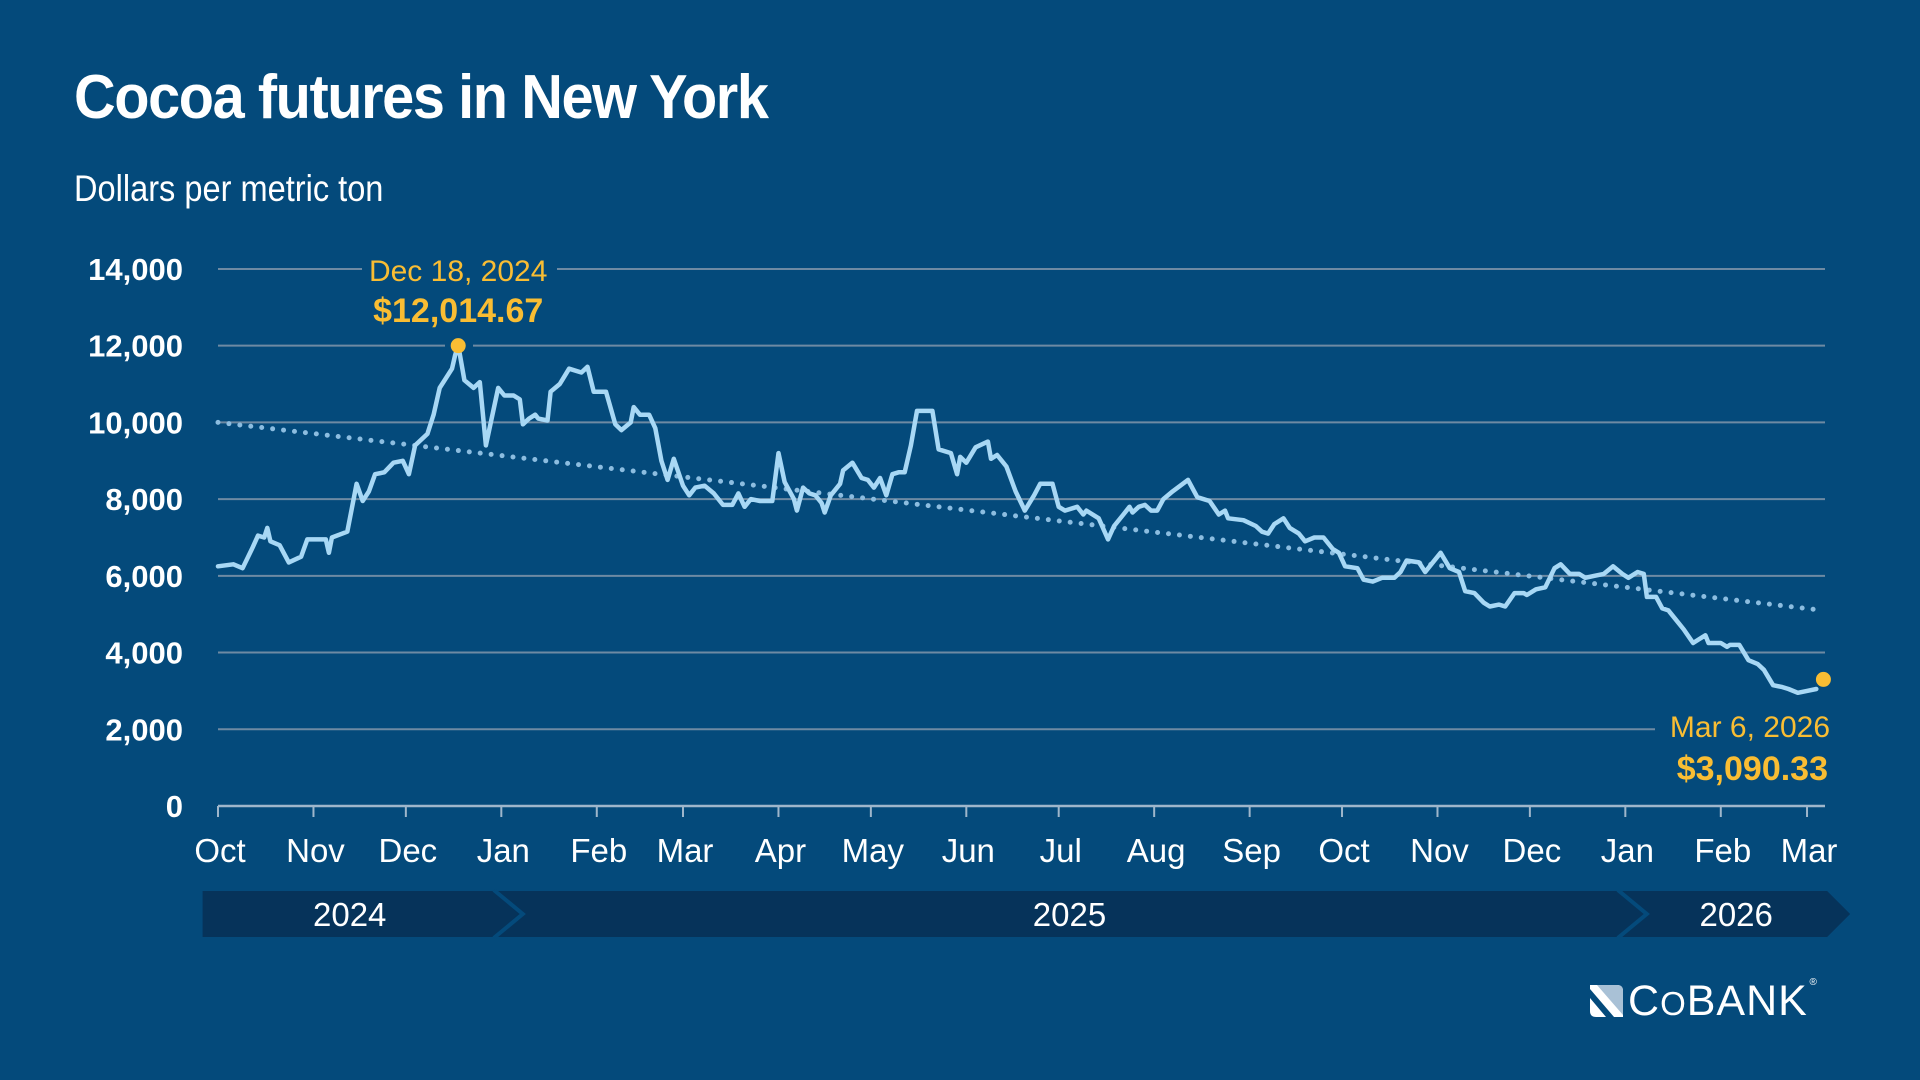 This screenshot has width=1920, height=1080. What do you see at coordinates (873, 850) in the screenshot?
I see `x-tick-label: May` at bounding box center [873, 850].